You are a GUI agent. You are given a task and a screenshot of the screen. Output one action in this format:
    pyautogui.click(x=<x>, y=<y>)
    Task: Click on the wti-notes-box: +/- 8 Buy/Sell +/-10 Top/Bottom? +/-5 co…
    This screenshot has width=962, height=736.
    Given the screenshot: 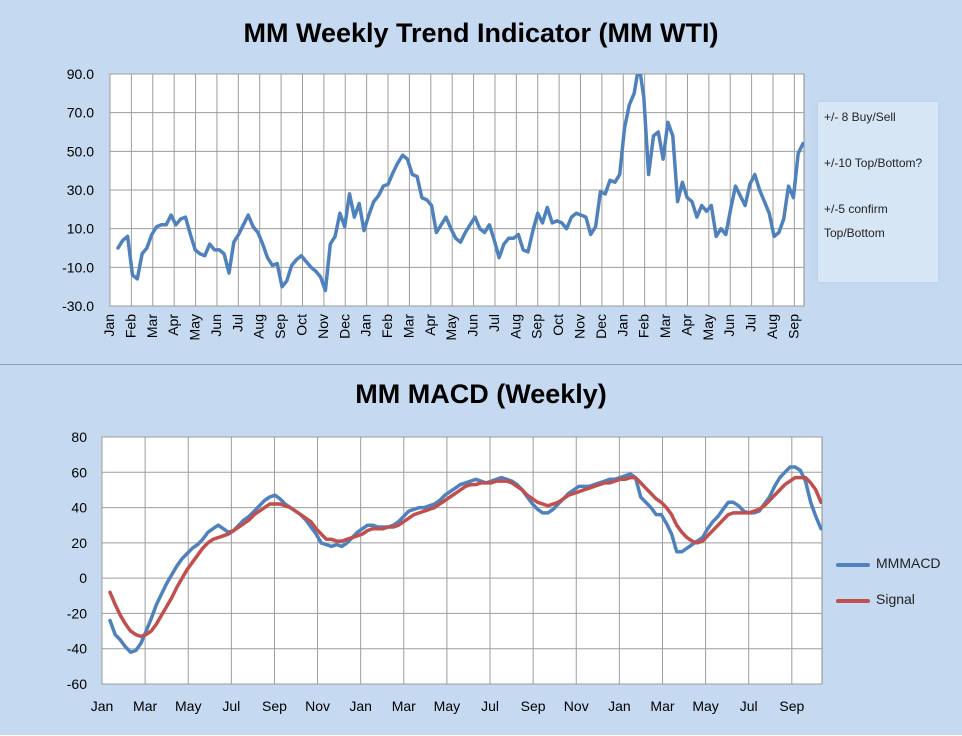 What is the action you would take?
    pyautogui.click(x=878, y=192)
    